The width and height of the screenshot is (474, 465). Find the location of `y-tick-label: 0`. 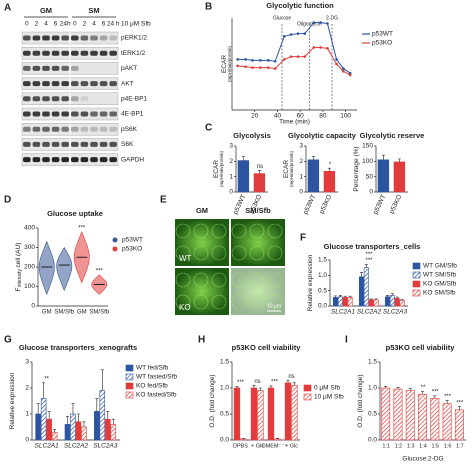

y-tick-label: 0 is located at coordinates (301, 192).